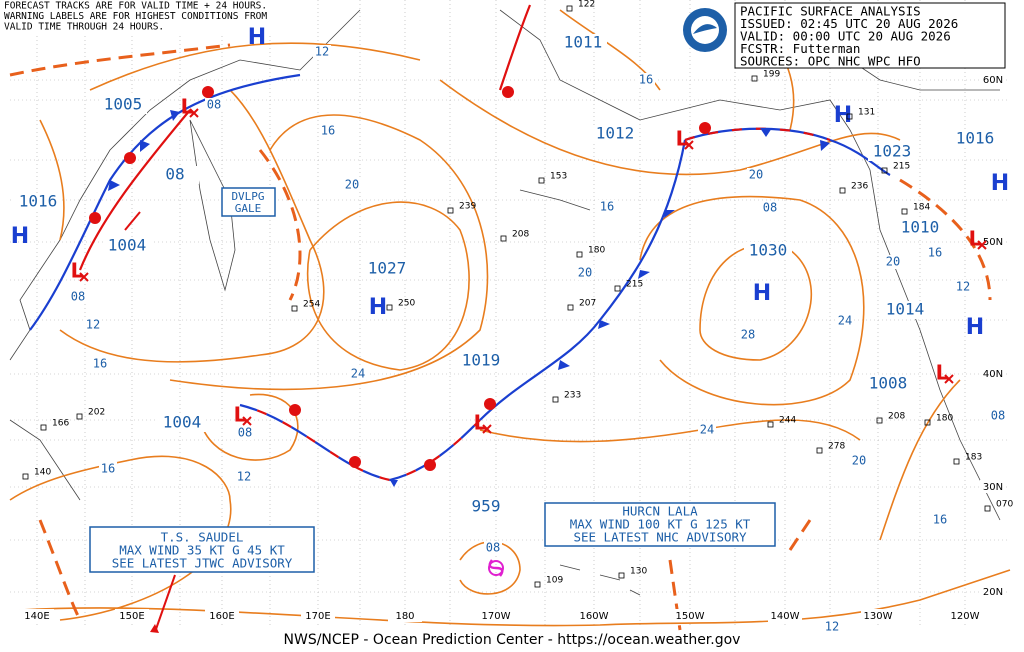 This screenshot has height=652, width=1024. I want to click on advisory-line: MAX WIND 100 KT G 125 KT, so click(660, 524).